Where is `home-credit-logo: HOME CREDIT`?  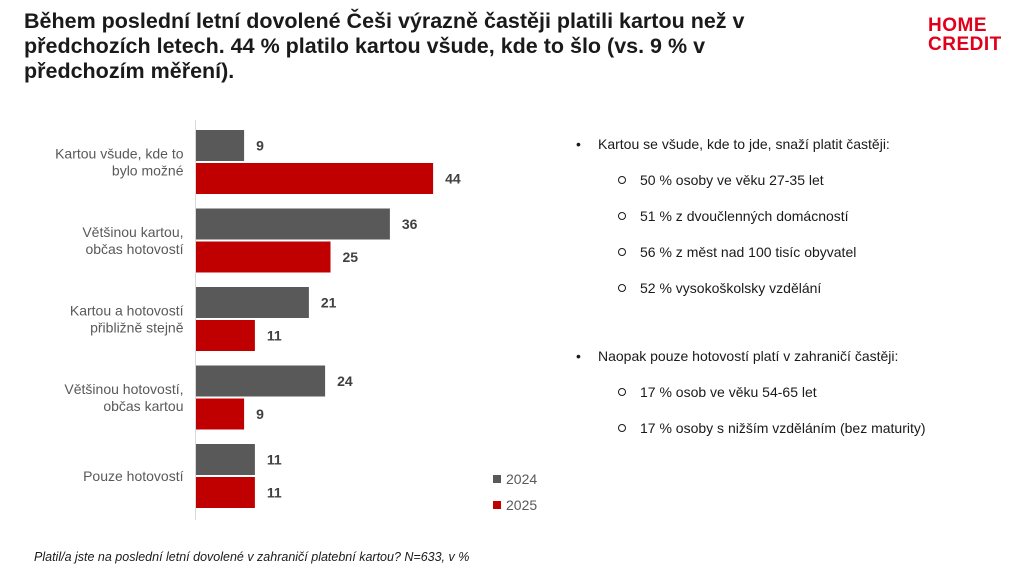 home-credit-logo: HOME CREDIT is located at coordinates (974, 35).